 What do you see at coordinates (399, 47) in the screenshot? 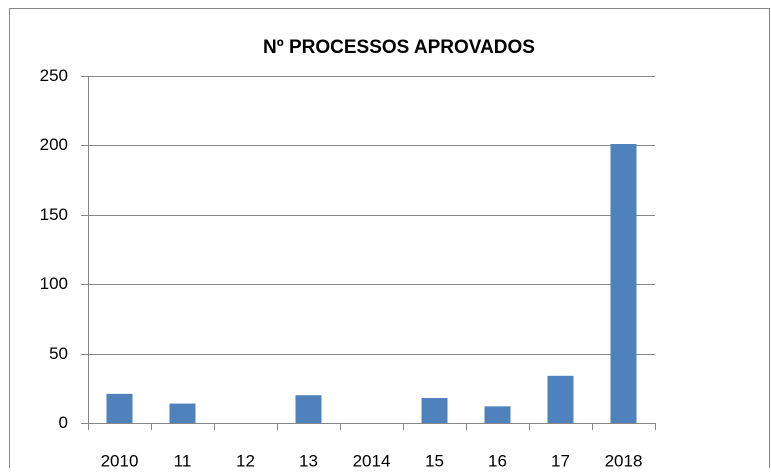
I see `chart-title: Nº PROCESSOS APROVADOS` at bounding box center [399, 47].